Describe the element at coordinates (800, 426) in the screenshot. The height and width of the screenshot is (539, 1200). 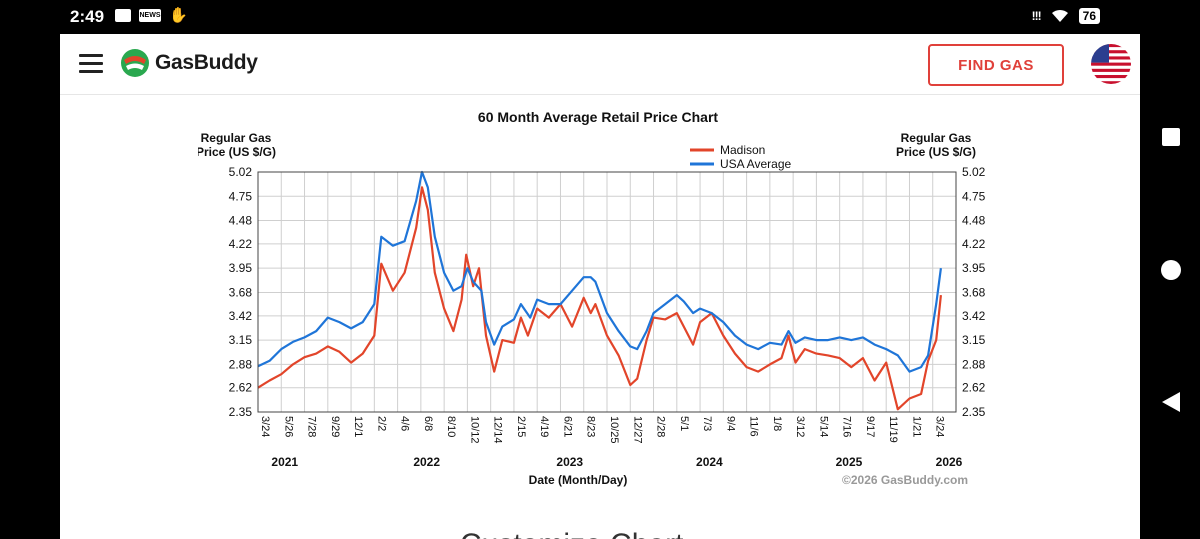
I see `x-tick-label: 3/12` at that location.